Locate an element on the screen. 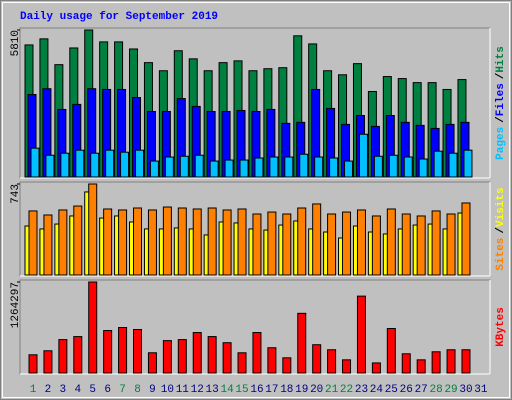 The image size is (512, 400). x-tick-label: 15 is located at coordinates (241, 390).